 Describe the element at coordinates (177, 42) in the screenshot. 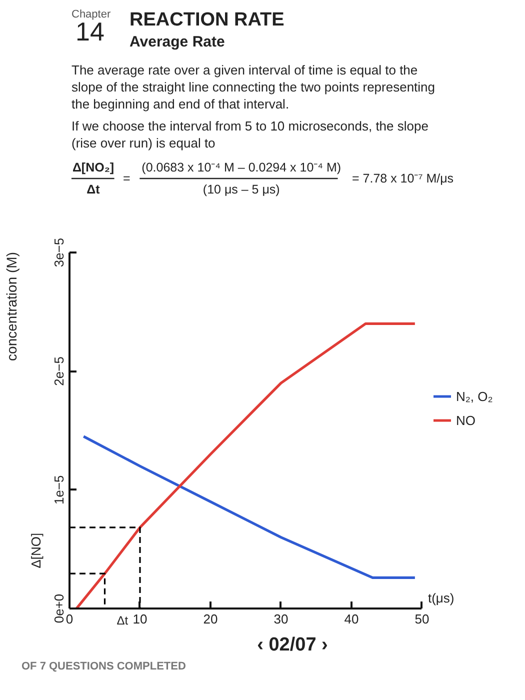

I see `chart-subtitle: Average Rate` at that location.